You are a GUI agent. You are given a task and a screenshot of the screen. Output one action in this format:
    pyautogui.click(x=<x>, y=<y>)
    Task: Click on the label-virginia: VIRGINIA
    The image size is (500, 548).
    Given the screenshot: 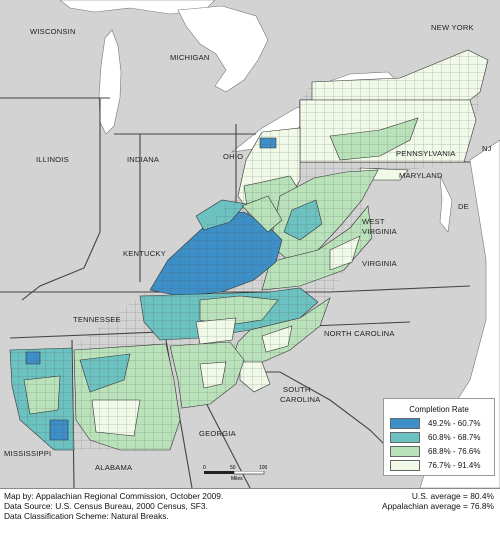 What is the action you would take?
    pyautogui.click(x=380, y=263)
    